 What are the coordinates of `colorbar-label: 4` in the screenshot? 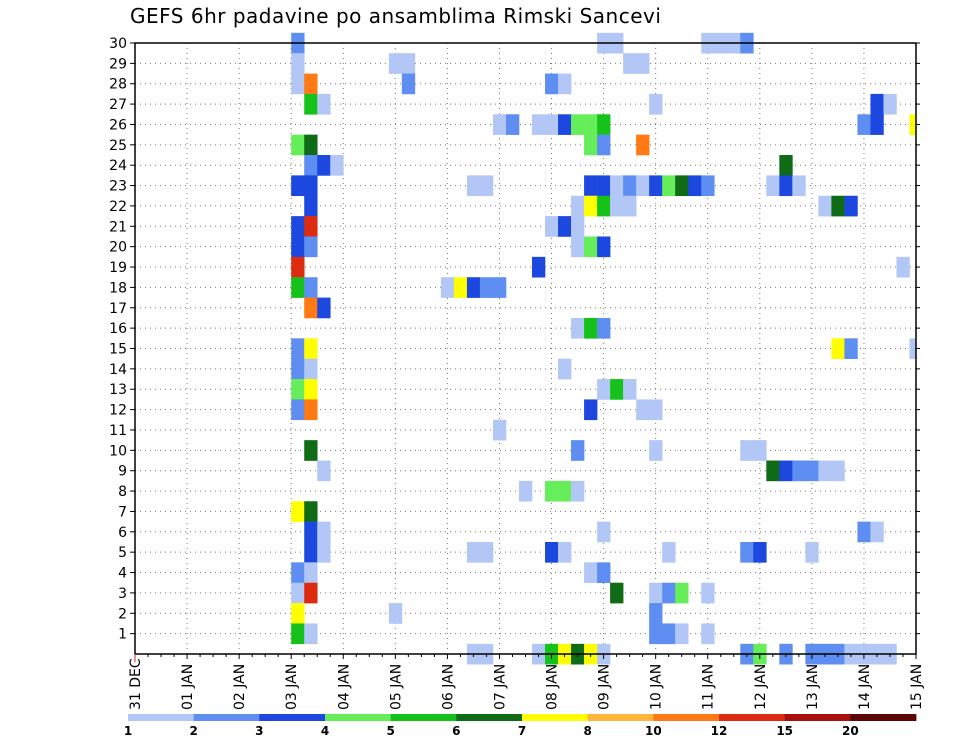 It's located at (325, 731).